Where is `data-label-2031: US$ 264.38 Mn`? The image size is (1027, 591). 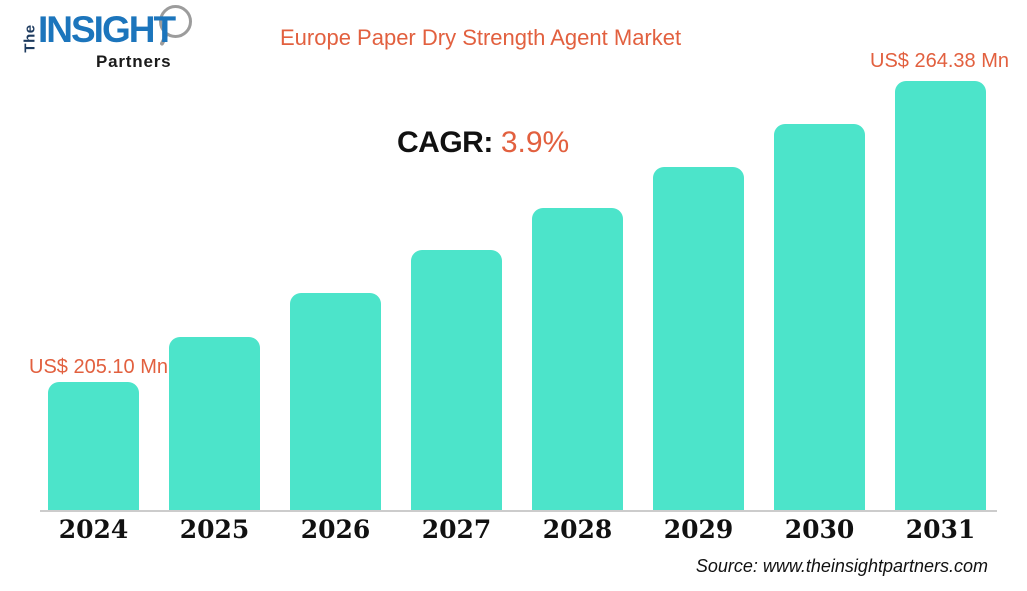 data-label-2031: US$ 264.38 Mn is located at coordinates (939, 61).